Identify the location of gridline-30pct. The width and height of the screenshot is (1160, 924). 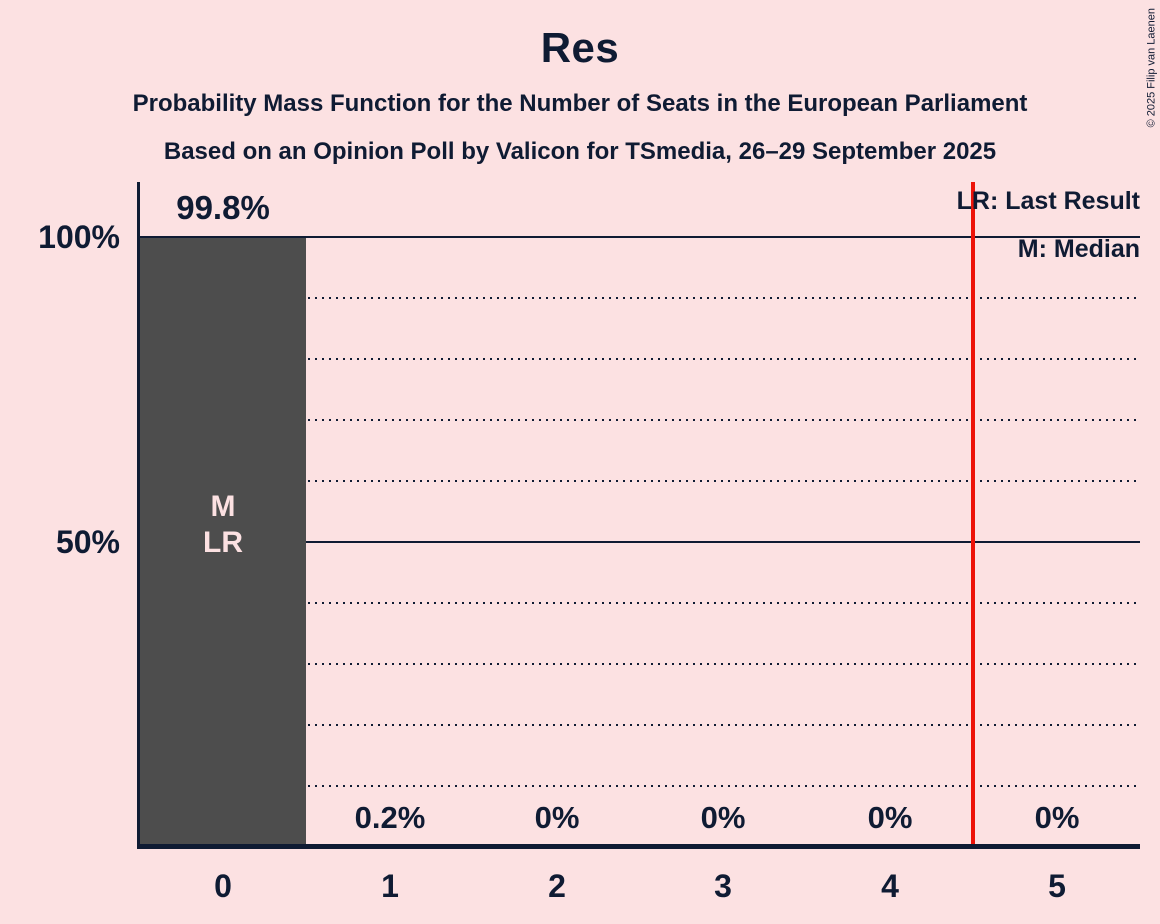
(640, 664).